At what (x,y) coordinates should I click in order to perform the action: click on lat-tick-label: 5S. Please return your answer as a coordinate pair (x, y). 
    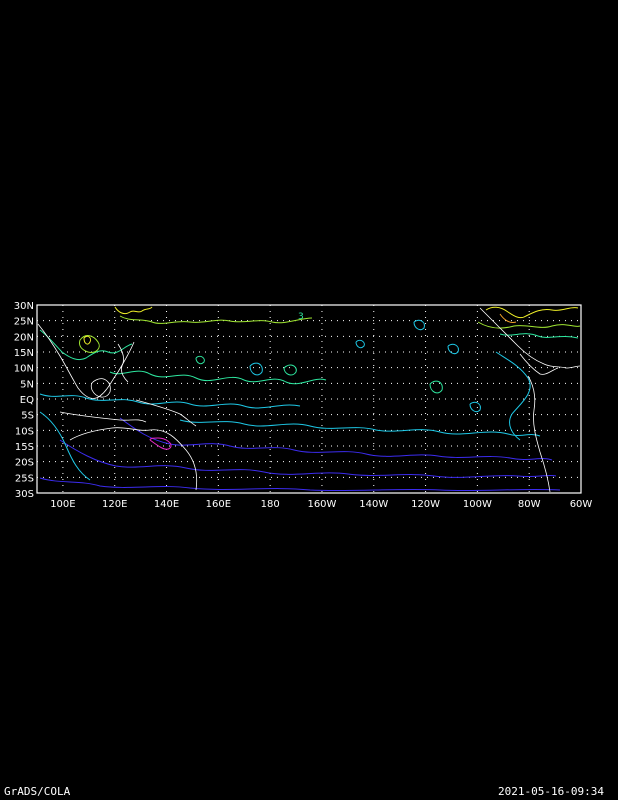
    Looking at the image, I should click on (27, 416).